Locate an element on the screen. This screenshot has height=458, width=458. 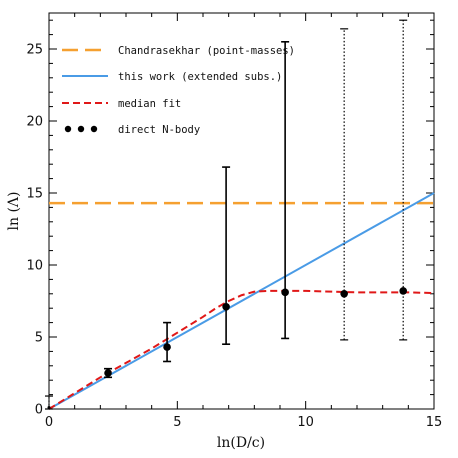
y-tick-label: 15 is located at coordinates (34, 194).